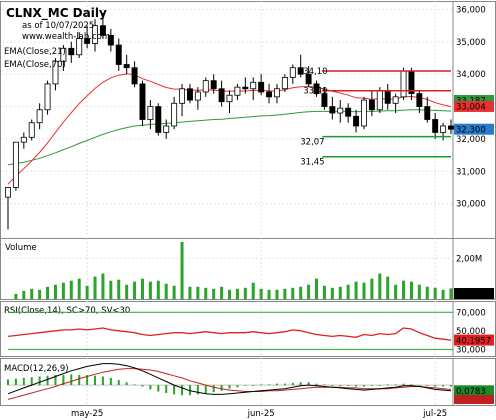 The image size is (496, 420). Describe the element at coordinates (315, 92) in the screenshot. I see `resistance-label: 33,49` at that location.